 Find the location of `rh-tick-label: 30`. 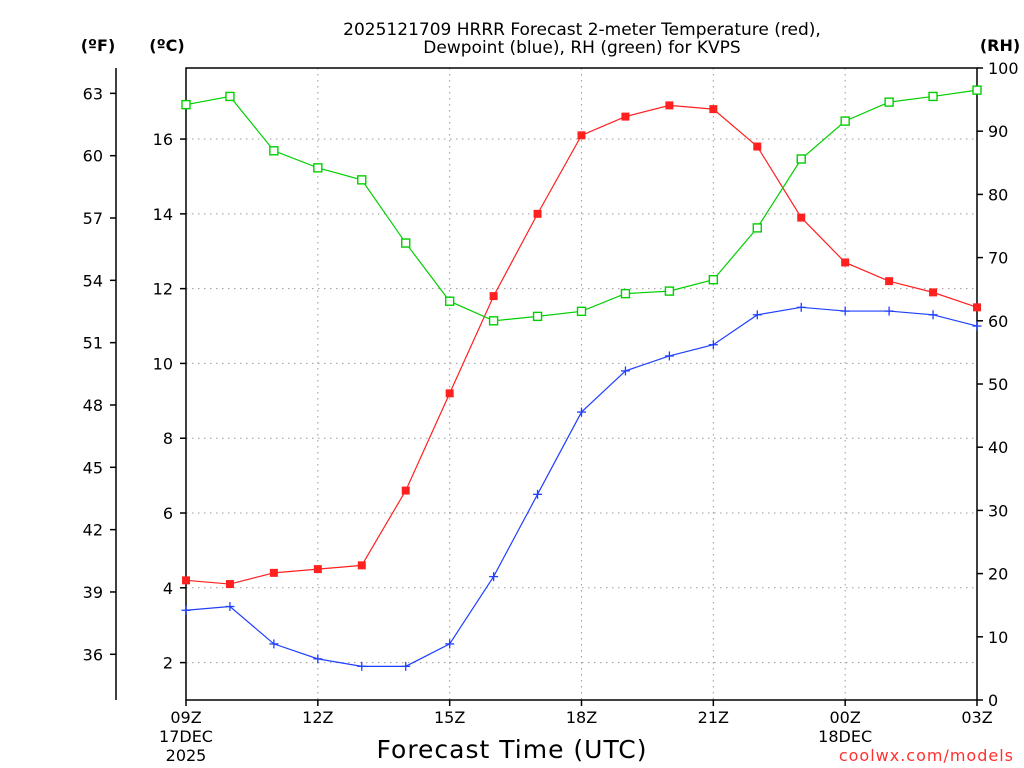

rh-tick-label: 30 is located at coordinates (998, 510).